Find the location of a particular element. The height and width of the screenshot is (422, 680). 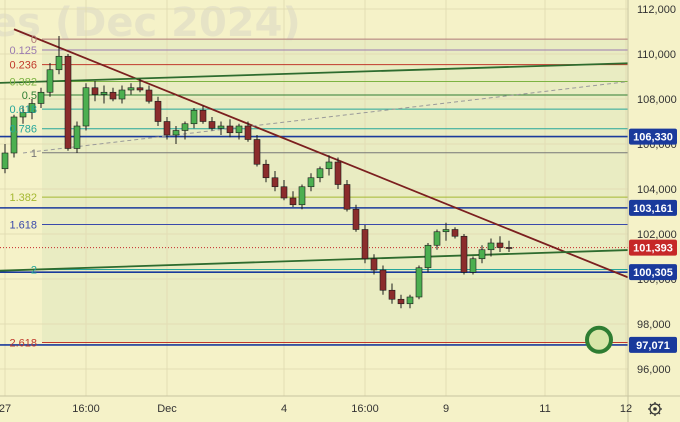

target-marker is located at coordinates (599, 339).